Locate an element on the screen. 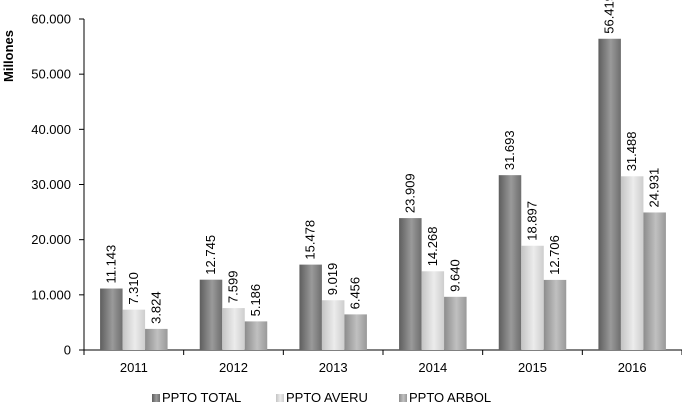  legend-label: PPTO TOTAL is located at coordinates (201, 397).